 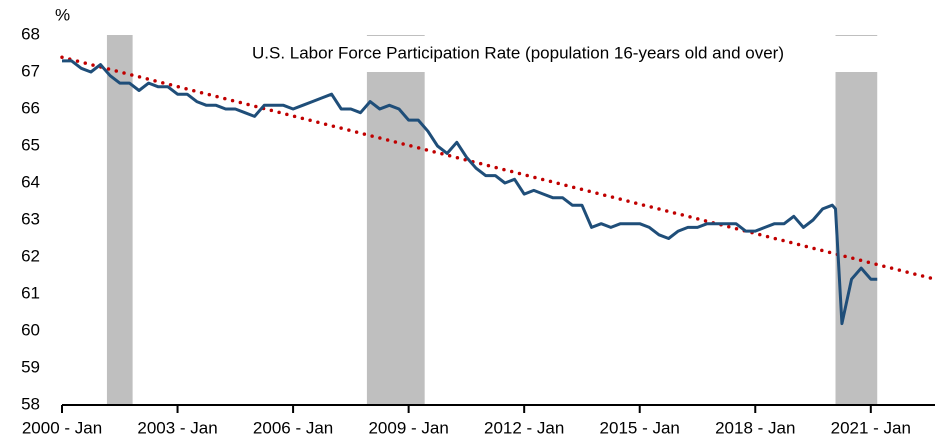 I want to click on y-tick-label: 60, so click(x=30, y=329).